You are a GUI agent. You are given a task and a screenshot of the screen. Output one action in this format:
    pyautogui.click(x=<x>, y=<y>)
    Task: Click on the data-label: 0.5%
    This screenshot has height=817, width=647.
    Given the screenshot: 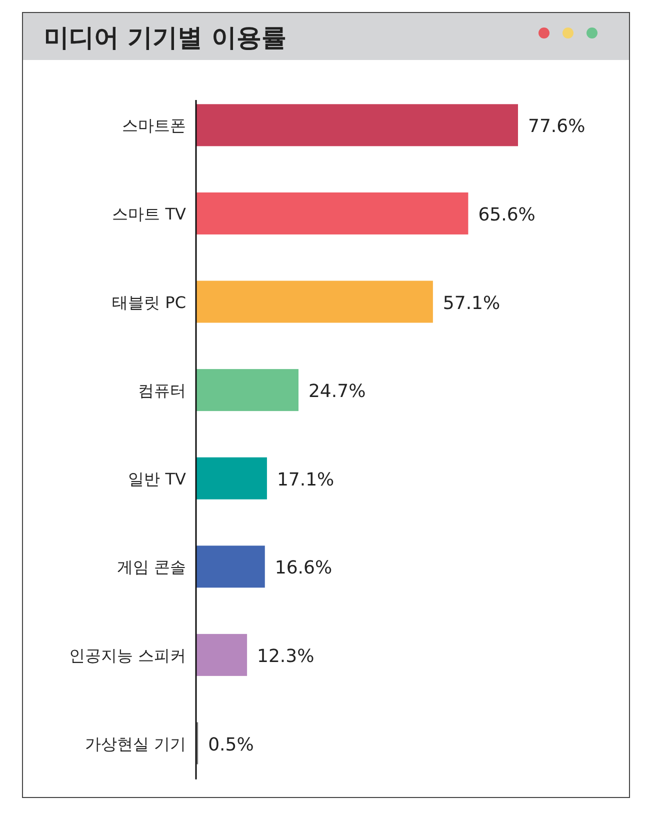 What is the action you would take?
    pyautogui.click(x=231, y=745)
    